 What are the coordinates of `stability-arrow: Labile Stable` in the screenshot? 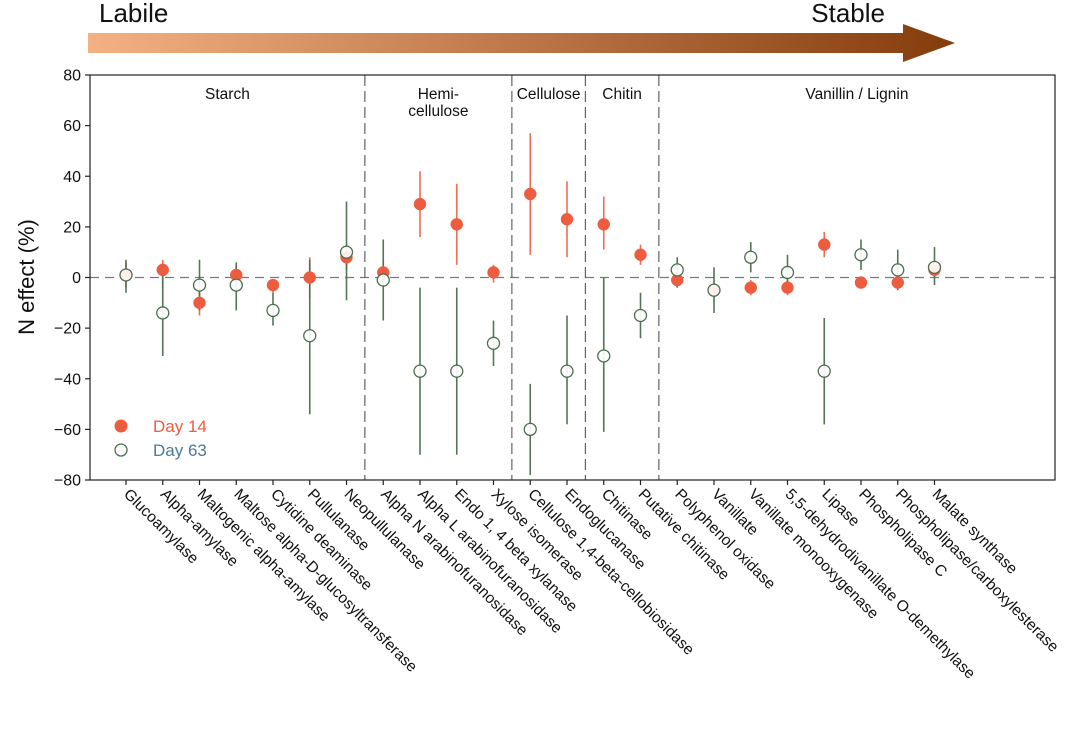 It's located at (521, 31).